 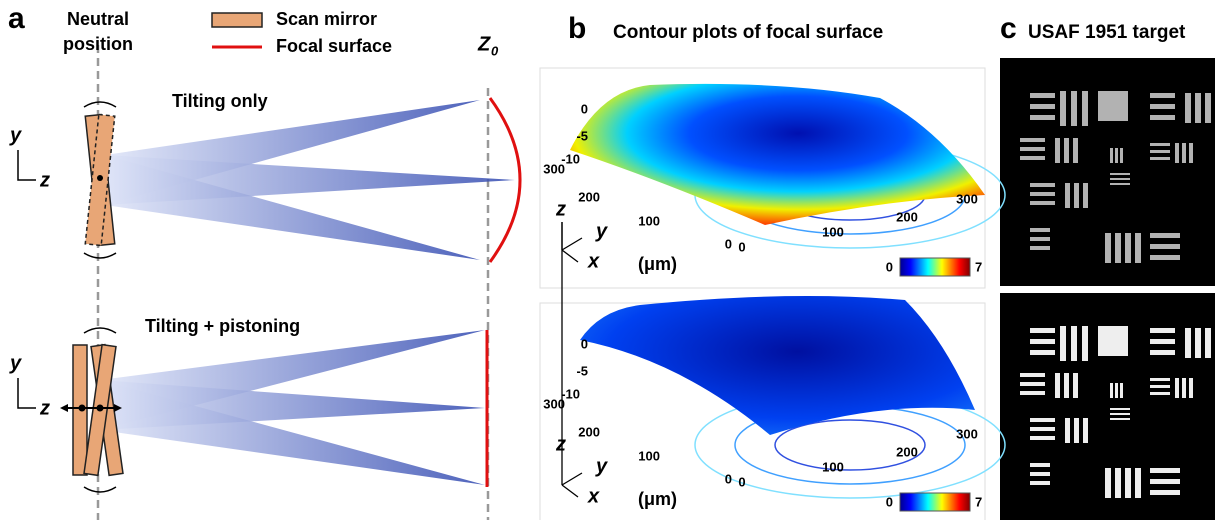 What do you see at coordinates (484, 44) in the screenshot?
I see `z0-label: Z` at bounding box center [484, 44].